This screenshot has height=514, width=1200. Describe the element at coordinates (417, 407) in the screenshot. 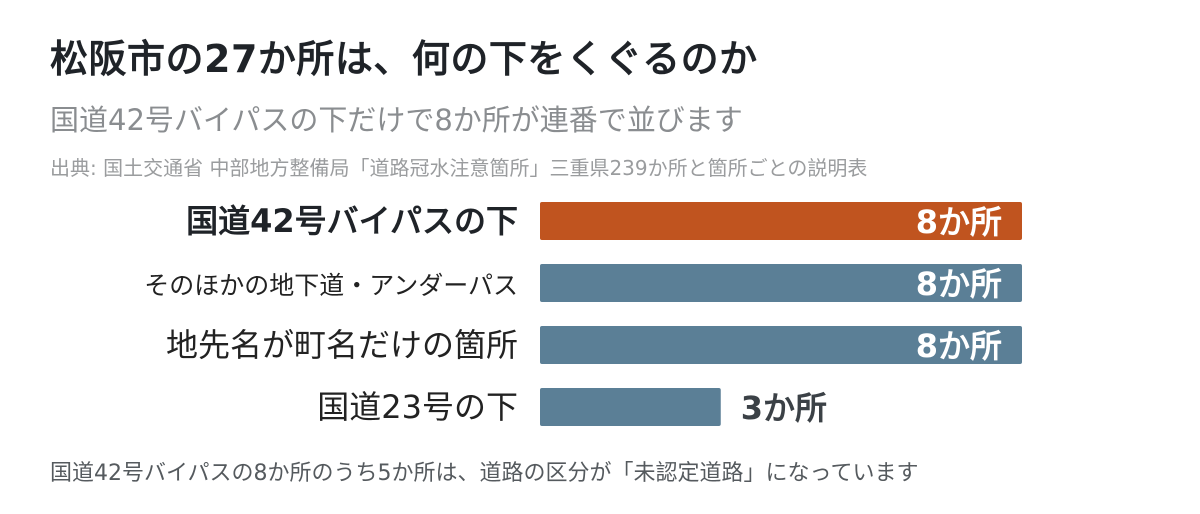

I see `category-label: 国道23号の下` at that location.